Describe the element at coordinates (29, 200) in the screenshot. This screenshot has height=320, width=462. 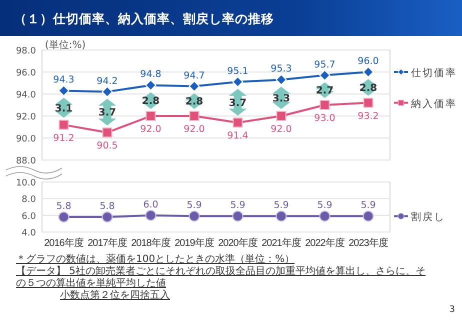
I see `y-tick-label: 8.0` at that location.